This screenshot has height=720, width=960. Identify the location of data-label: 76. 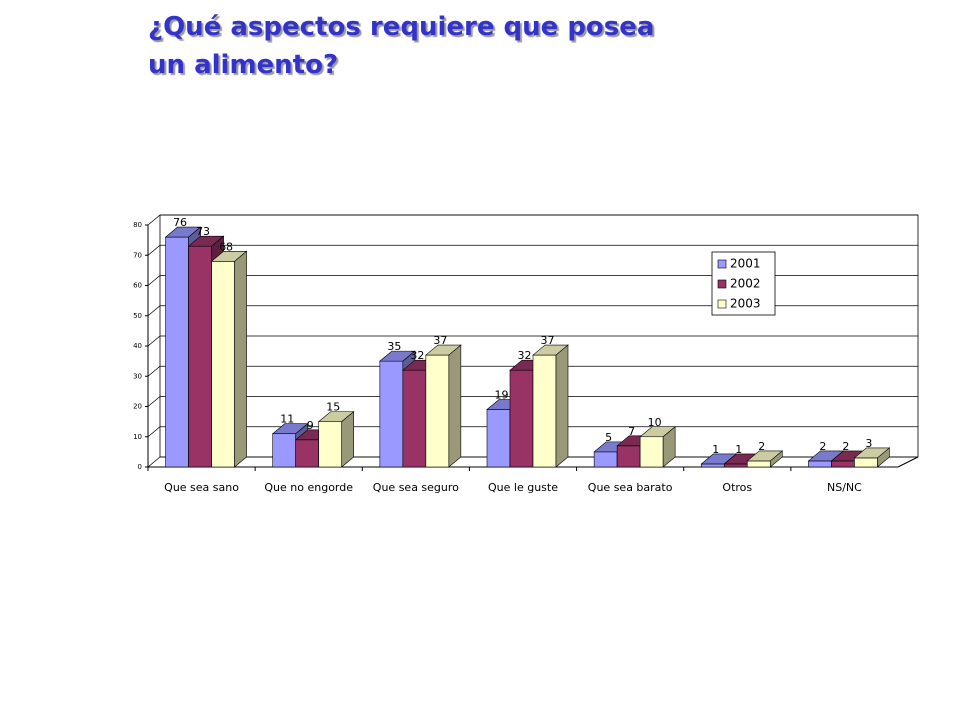
(180, 222).